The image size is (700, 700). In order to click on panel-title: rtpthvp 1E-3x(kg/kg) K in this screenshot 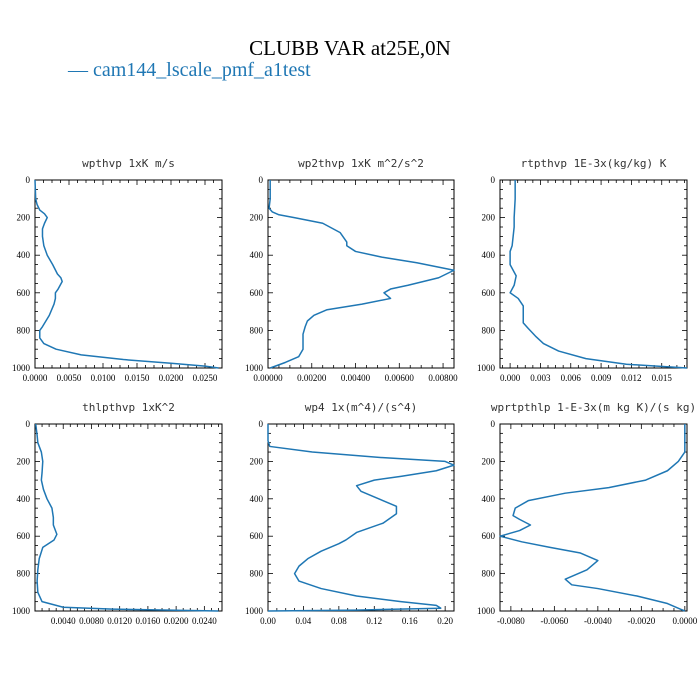, I will do `click(594, 163)`.